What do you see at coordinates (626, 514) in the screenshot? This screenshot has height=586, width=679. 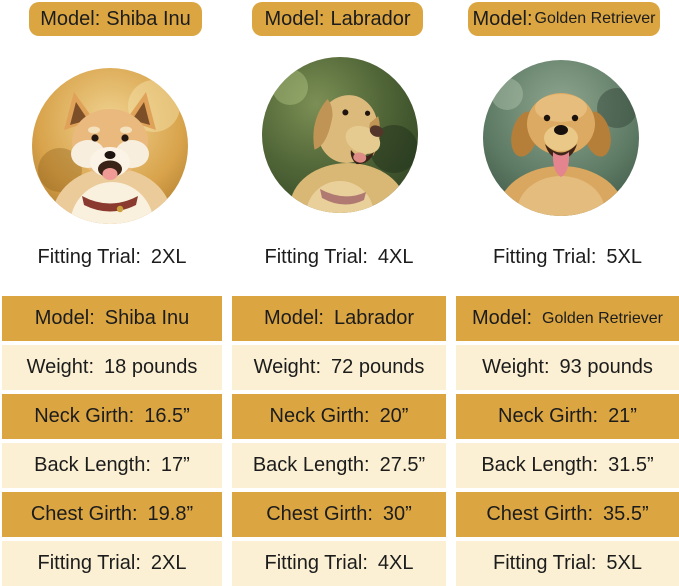 I see `row-value: 35.5”` at bounding box center [626, 514].